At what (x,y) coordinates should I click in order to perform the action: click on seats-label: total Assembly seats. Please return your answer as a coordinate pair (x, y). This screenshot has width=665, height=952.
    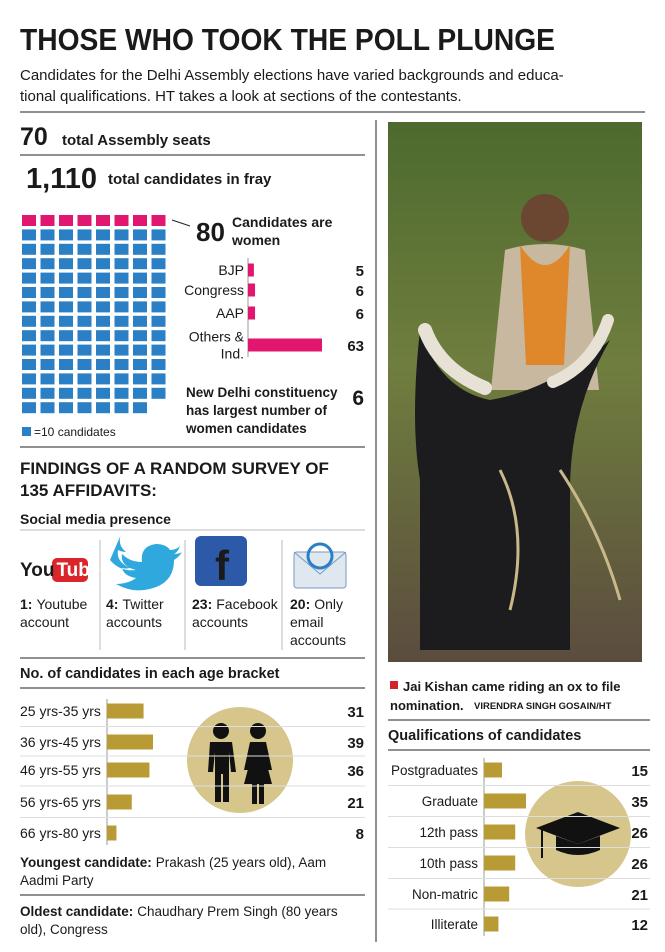
    Looking at the image, I should click on (136, 140).